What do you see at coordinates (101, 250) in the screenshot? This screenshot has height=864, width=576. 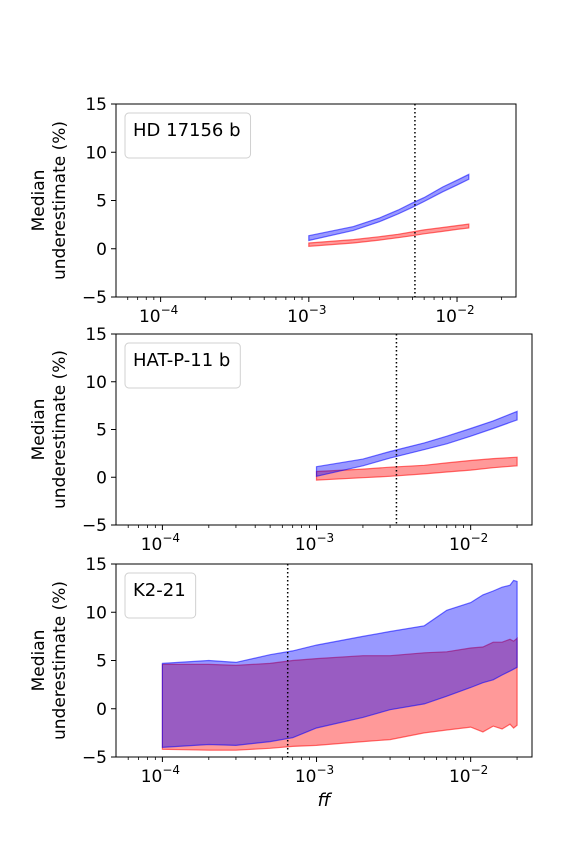 I see `y-tick-label-1-1: 0` at bounding box center [101, 250].